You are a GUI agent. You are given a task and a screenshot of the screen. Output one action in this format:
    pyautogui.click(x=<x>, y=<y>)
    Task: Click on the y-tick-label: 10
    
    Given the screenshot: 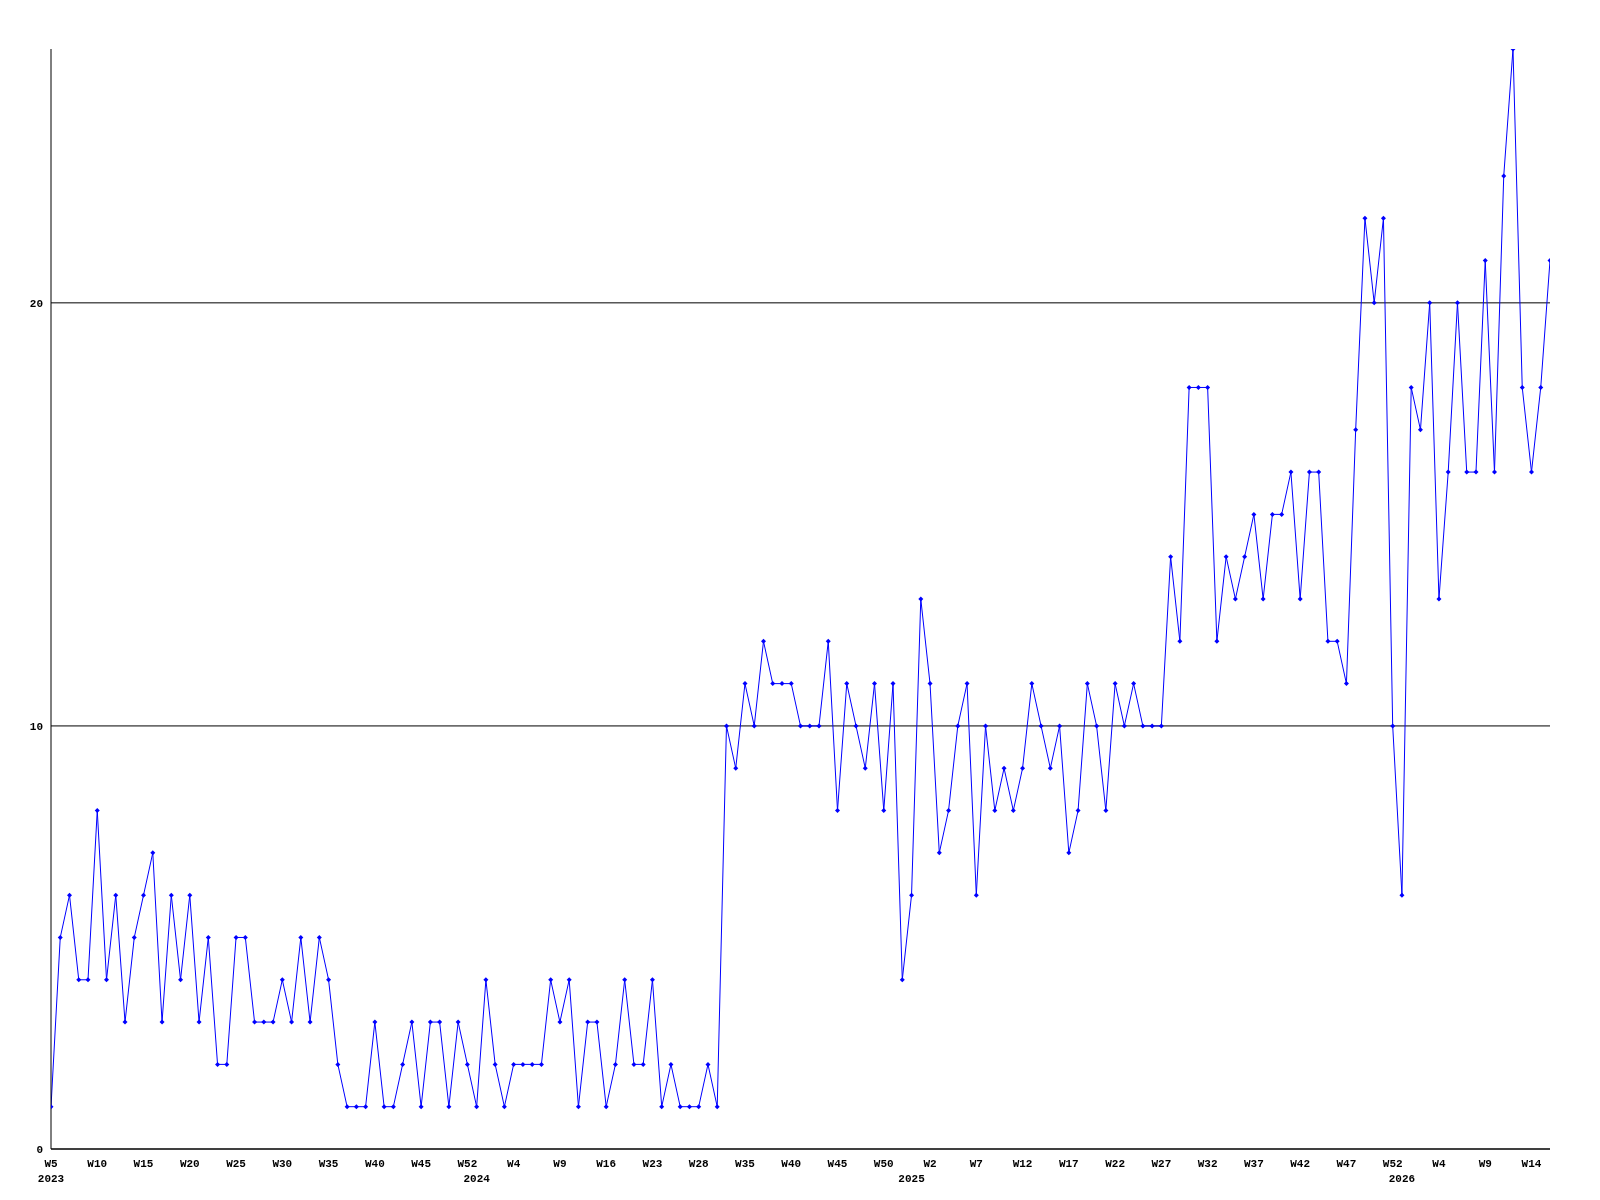 What is the action you would take?
    pyautogui.click(x=36, y=726)
    